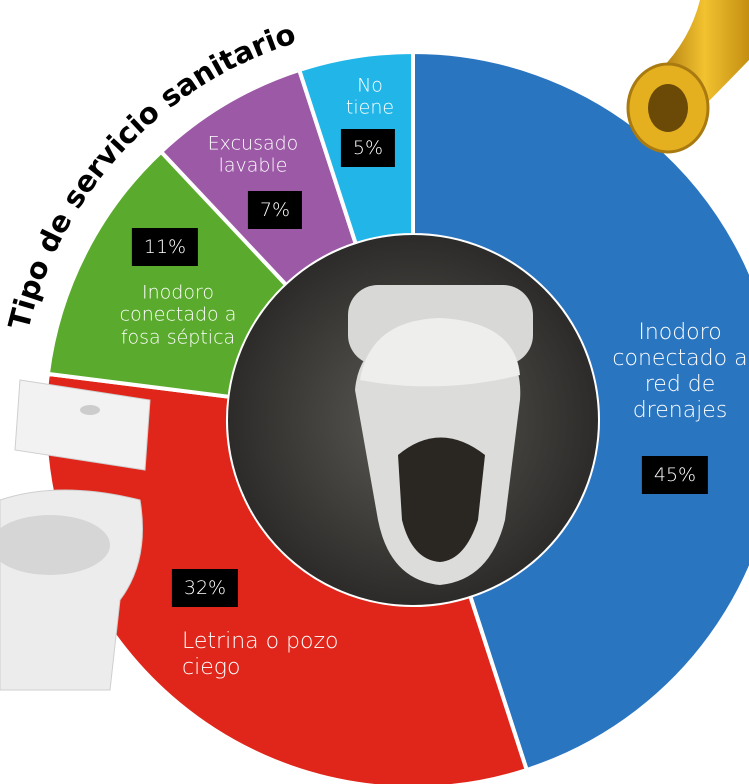 The width and height of the screenshot is (749, 784). Describe the element at coordinates (368, 148) in the screenshot. I see `value-label: 5%` at that location.